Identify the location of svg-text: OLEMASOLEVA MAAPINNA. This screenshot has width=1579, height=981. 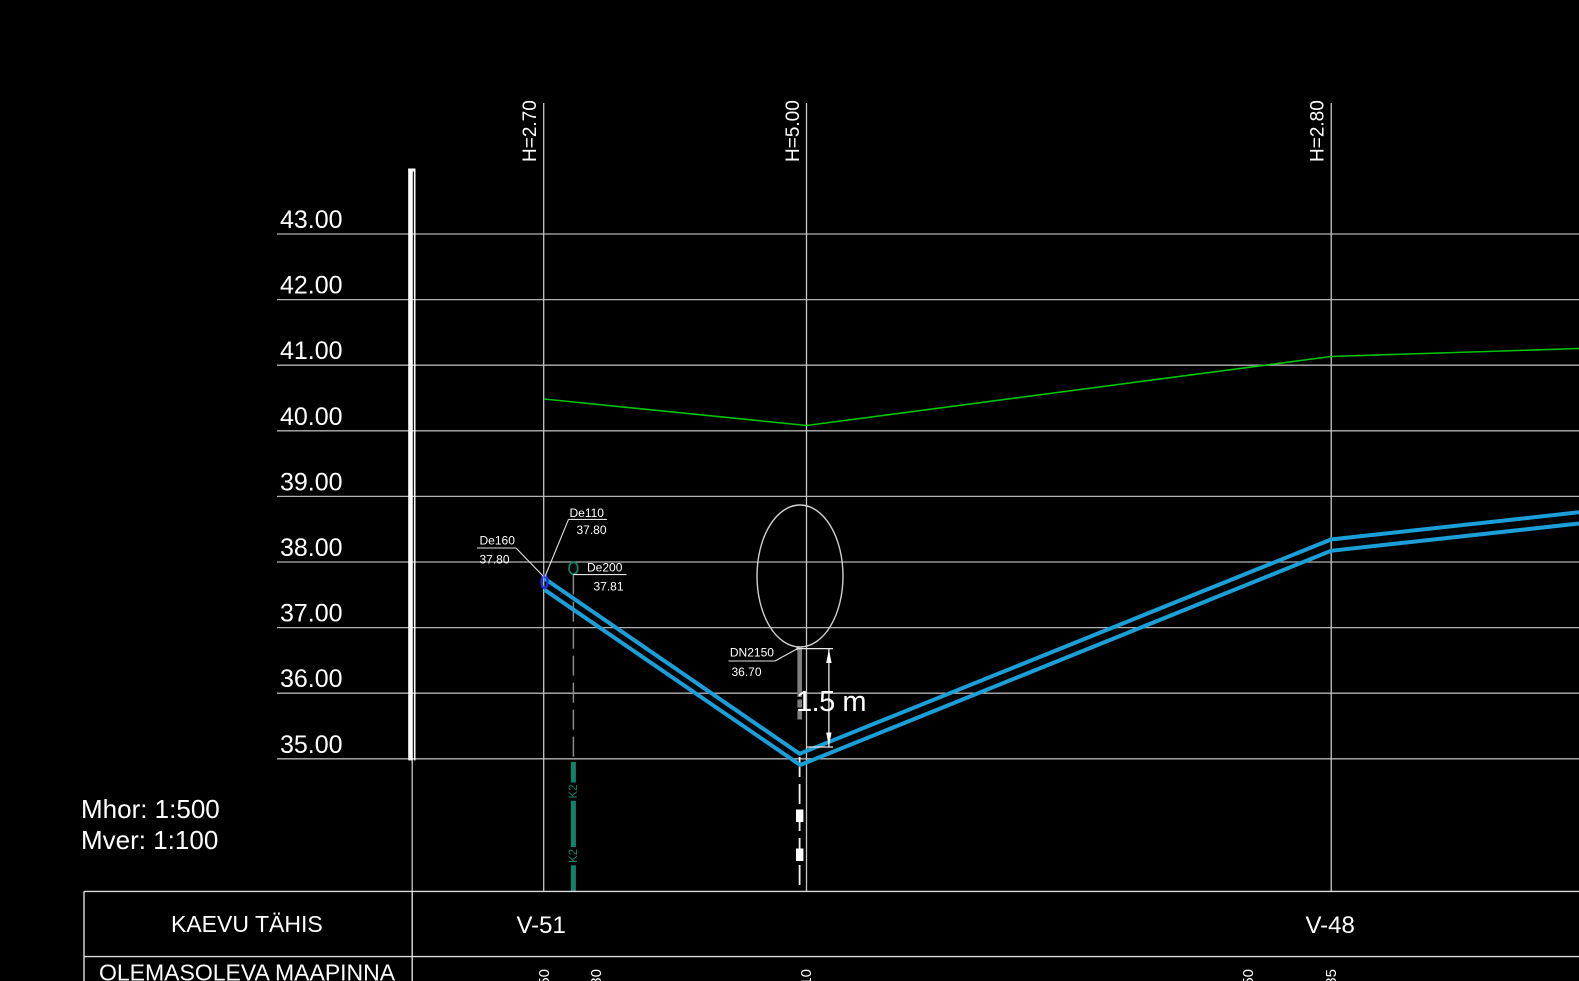
(247, 970).